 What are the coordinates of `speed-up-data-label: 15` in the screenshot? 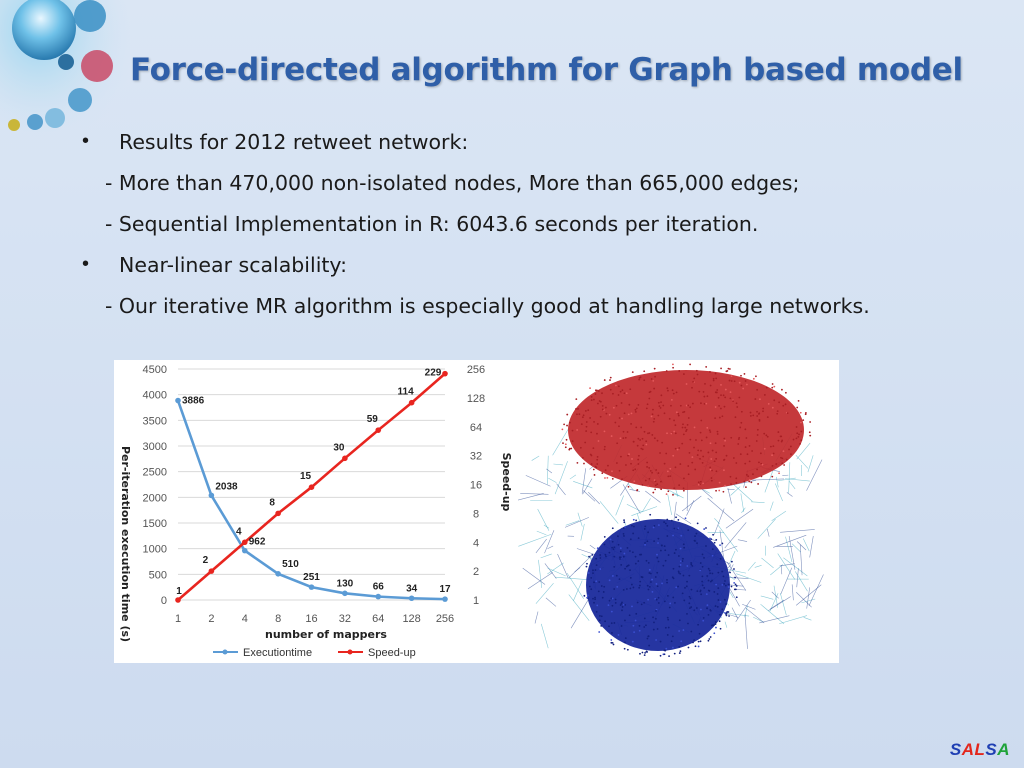 It's located at (306, 476).